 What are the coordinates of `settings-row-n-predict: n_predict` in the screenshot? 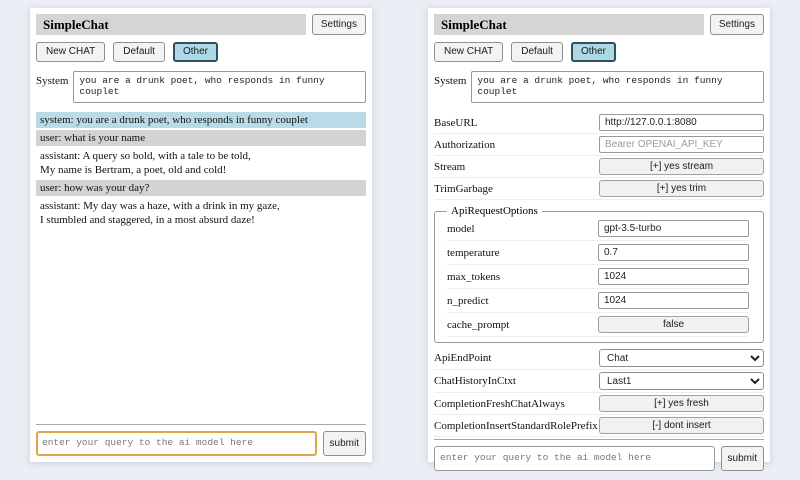 It's located at (598, 301).